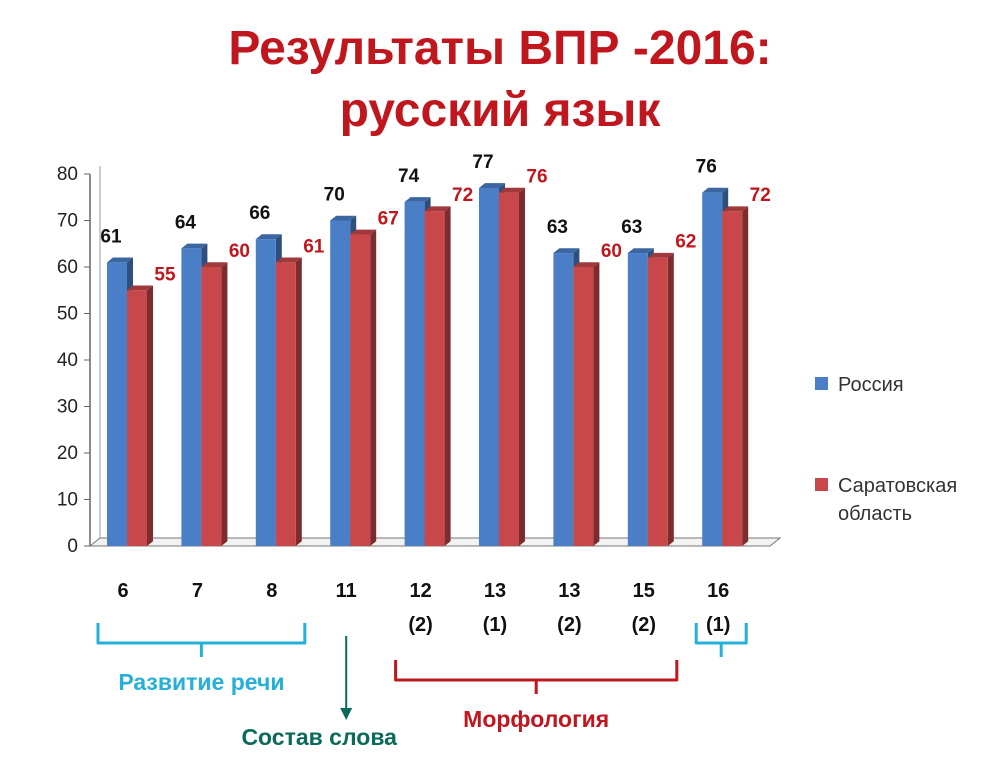  Describe the element at coordinates (871, 385) in the screenshot. I see `legend-label-russia: Россия` at that location.